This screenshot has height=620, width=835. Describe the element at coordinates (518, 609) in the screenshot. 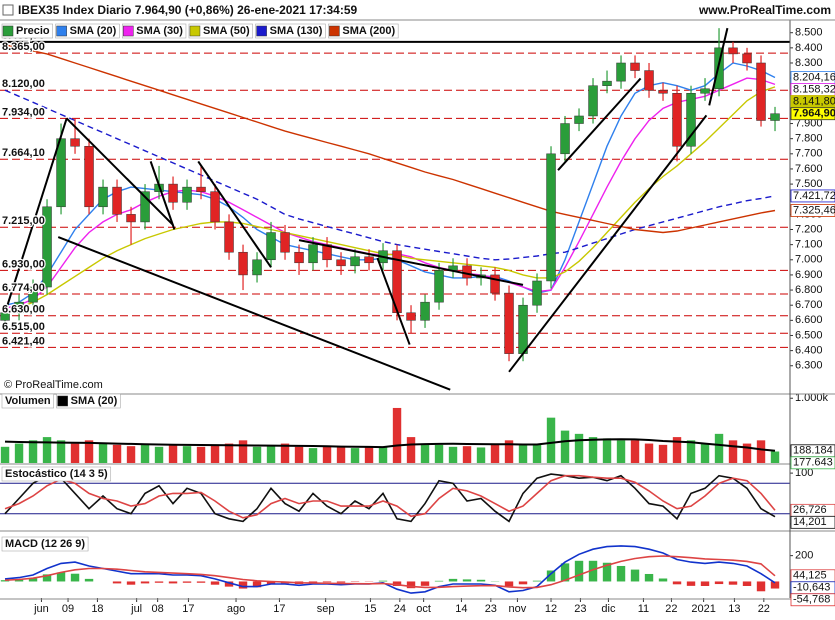

I see `x-tick-label: nov` at that location.